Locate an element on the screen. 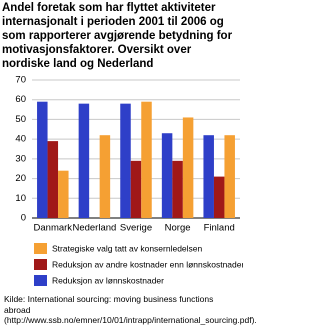 This screenshot has height=327, width=320. y-tick-label: 20 is located at coordinates (20, 178).